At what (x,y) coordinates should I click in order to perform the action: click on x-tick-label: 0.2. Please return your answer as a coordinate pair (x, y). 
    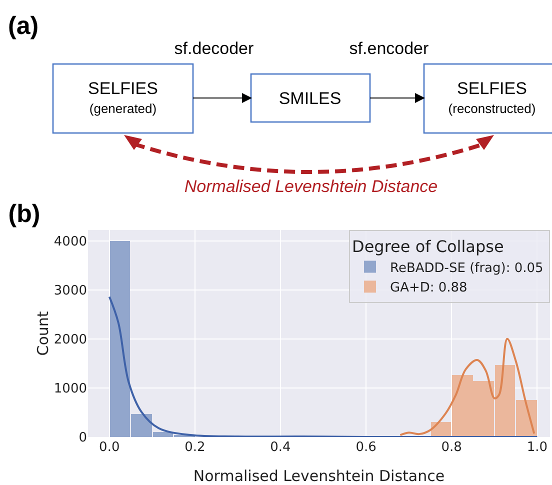
    Looking at the image, I should click on (195, 447).